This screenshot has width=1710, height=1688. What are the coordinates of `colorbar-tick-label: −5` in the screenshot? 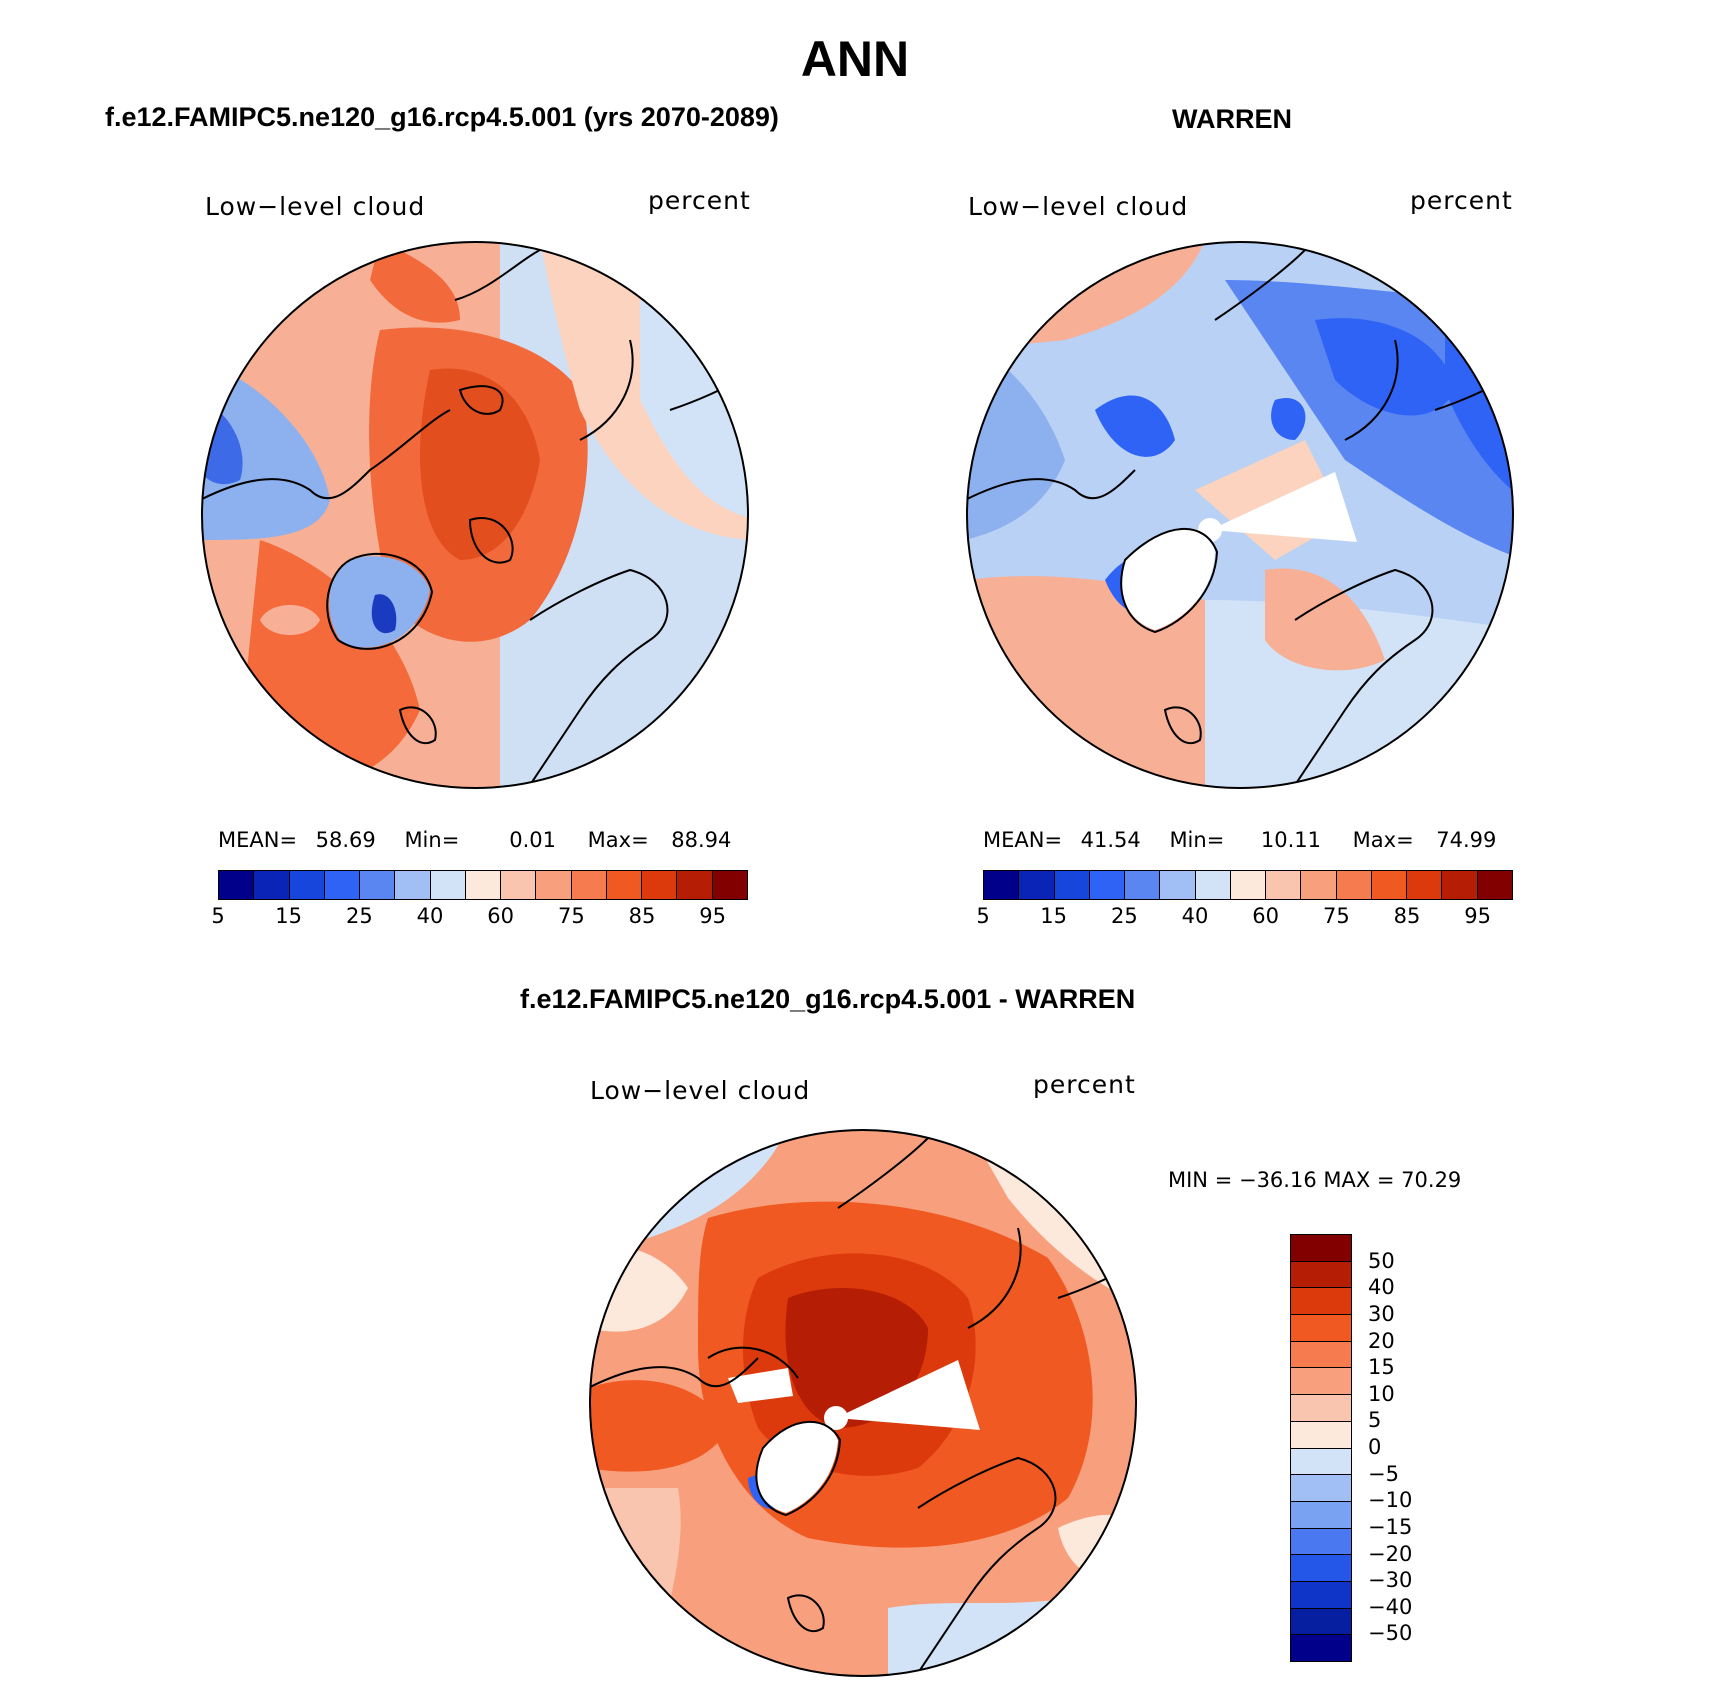 It's located at (1383, 1473).